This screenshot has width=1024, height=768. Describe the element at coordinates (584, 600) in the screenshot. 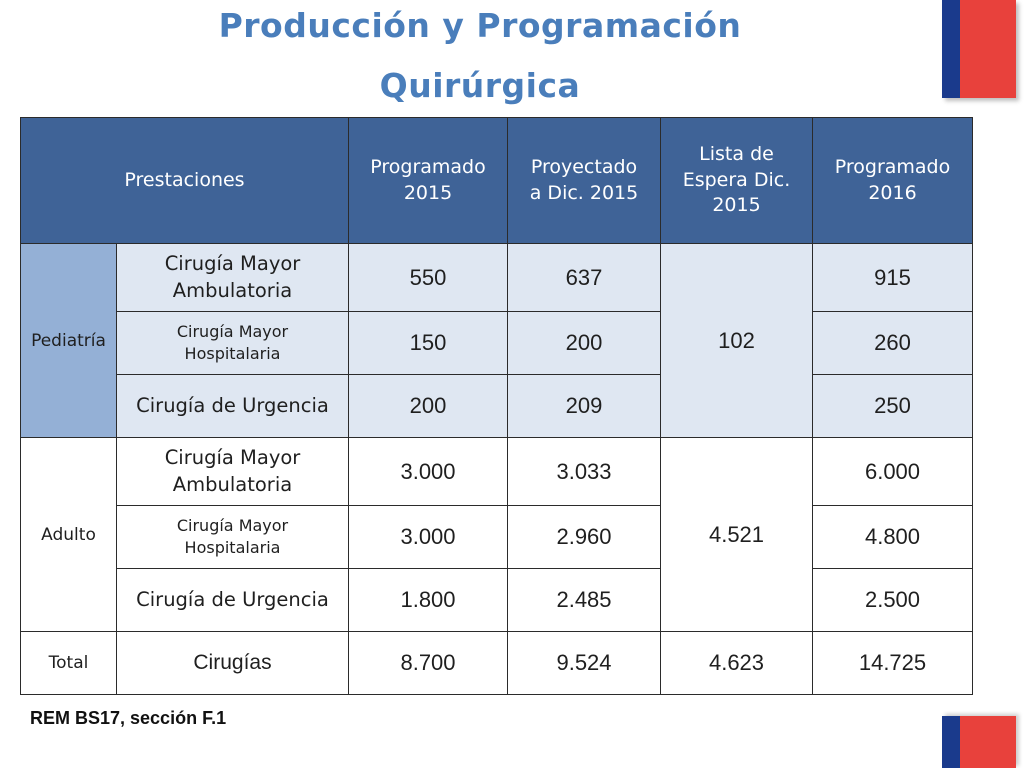

I see `proyectado-cell: 2.485` at that location.